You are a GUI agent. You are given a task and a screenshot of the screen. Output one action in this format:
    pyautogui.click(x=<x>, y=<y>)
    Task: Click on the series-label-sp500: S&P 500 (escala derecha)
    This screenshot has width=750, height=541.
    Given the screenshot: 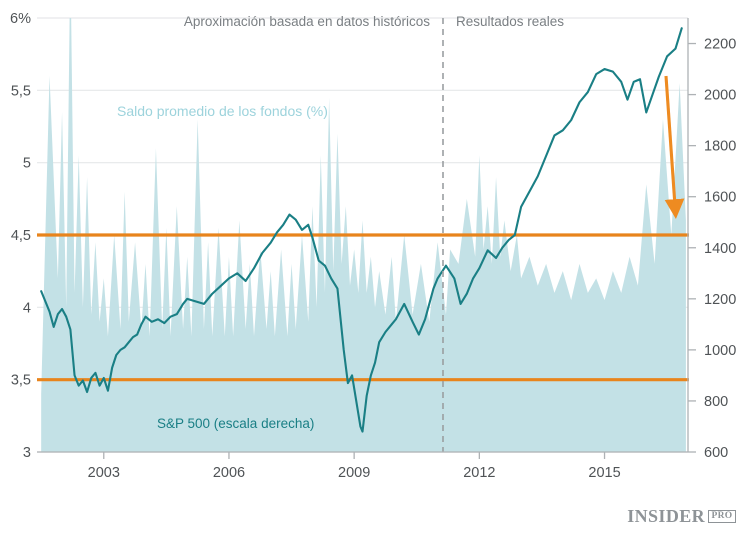 What is the action you would take?
    pyautogui.click(x=235, y=423)
    